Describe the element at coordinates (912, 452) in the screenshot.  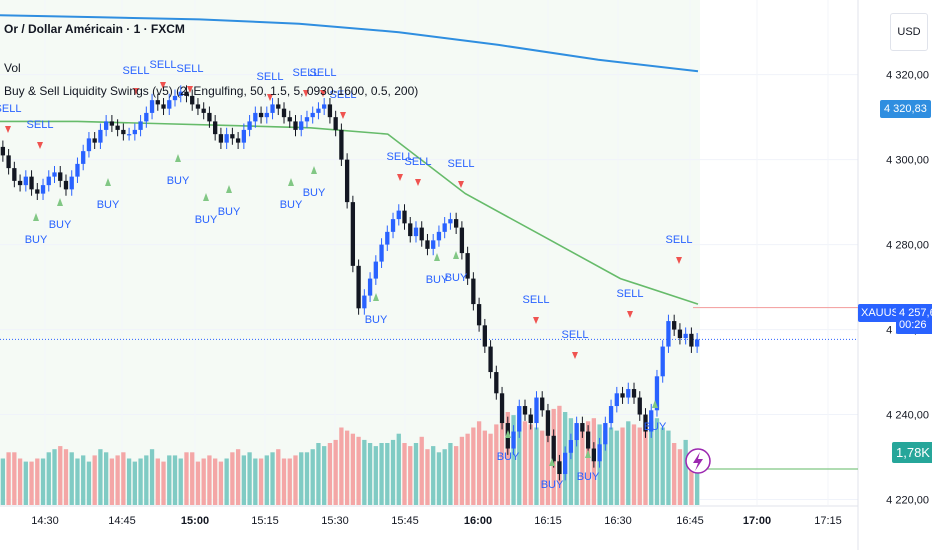
I see `volume-badge: 1,78K` at that location.